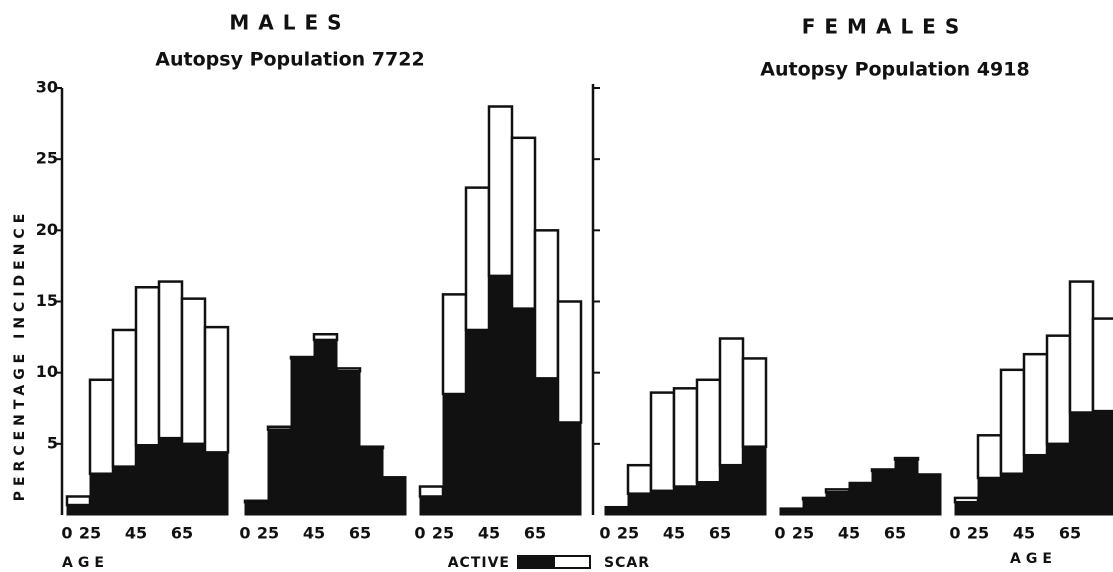 This screenshot has width=1113, height=572. I want to click on chart-subtitle: Autopsy Population 4918, so click(894, 70).